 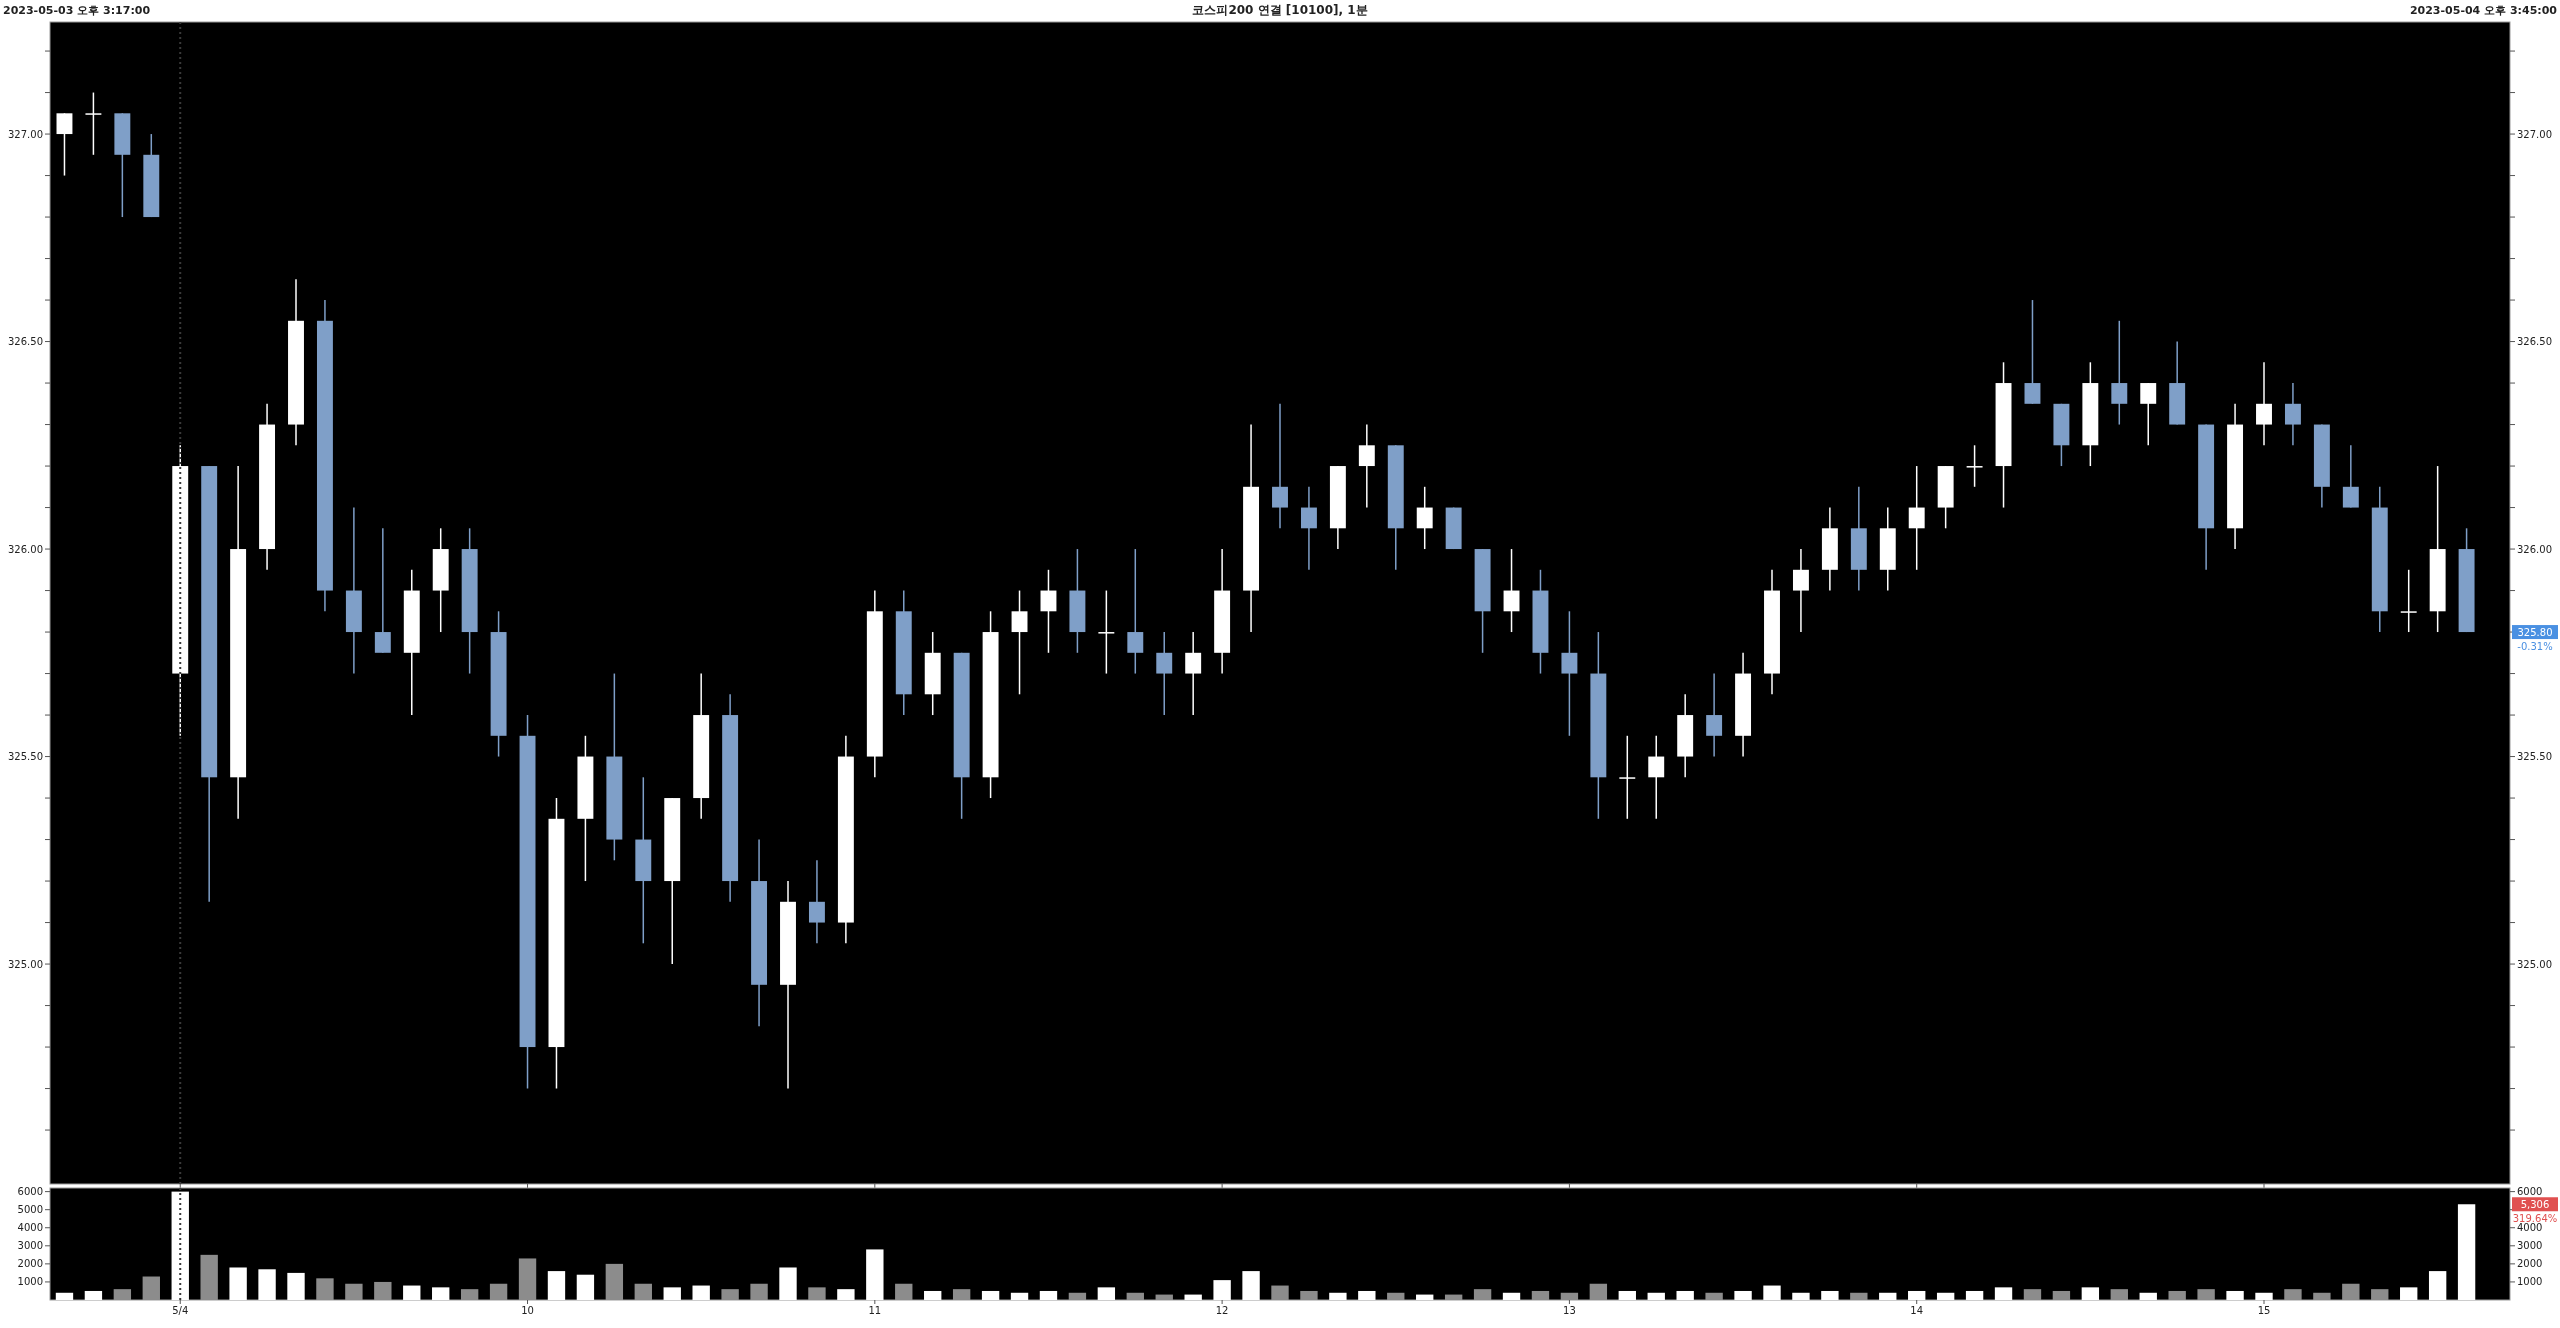 I want to click on y-tick-label: 1000, so click(x=30, y=1282).